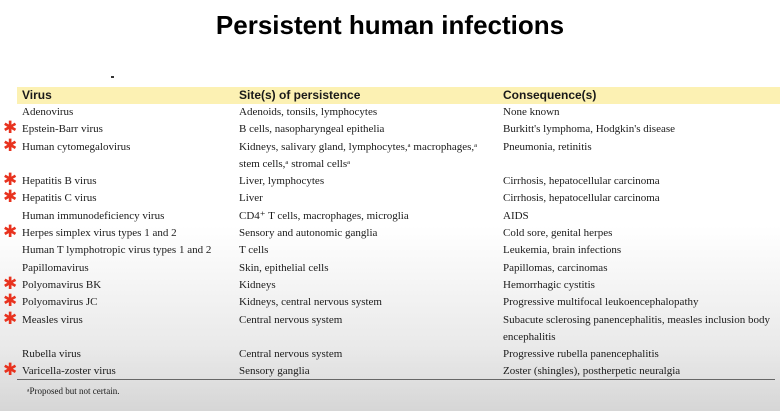 Image resolution: width=780 pixels, height=411 pixels. I want to click on virus-cell: Human immunodeficiency virus, so click(93, 215).